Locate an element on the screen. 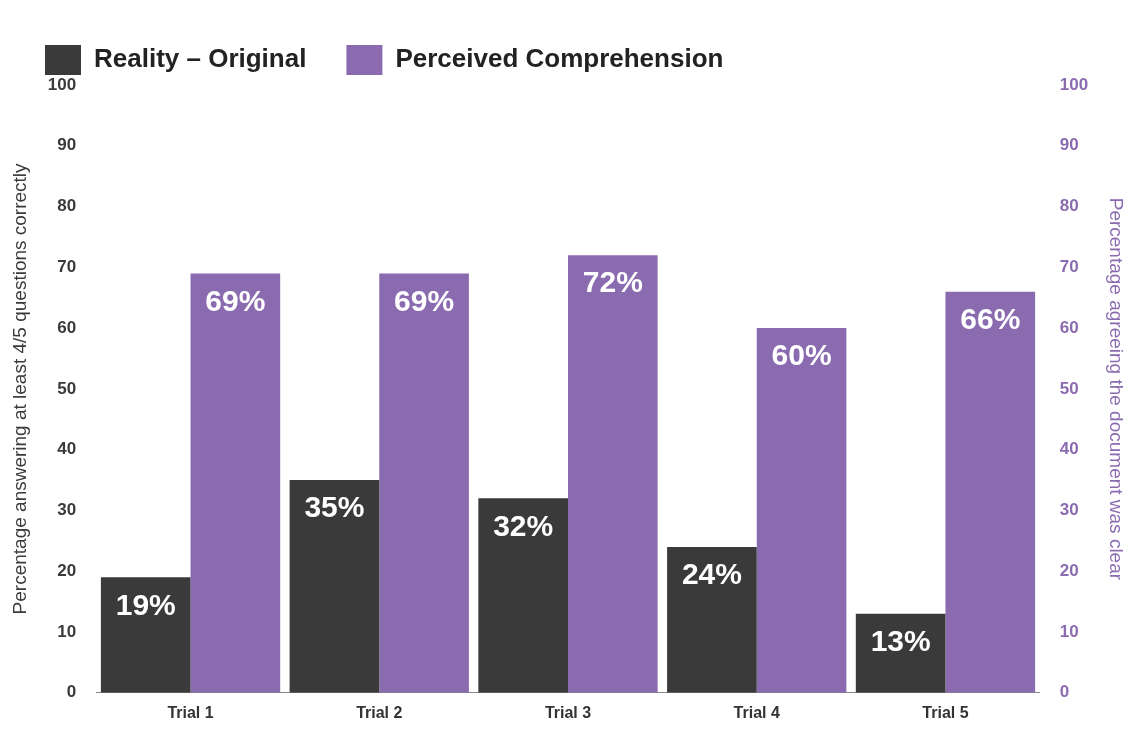  y2-tick-label: 80 is located at coordinates (1069, 206).